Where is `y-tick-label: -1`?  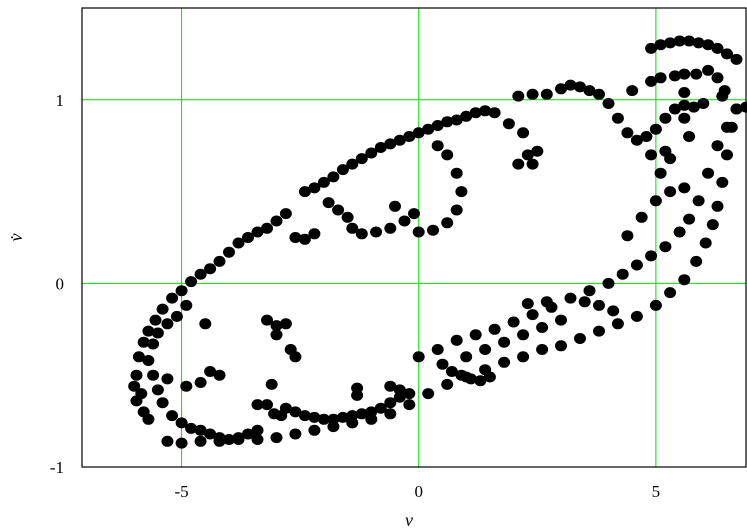
y-tick-label: -1 is located at coordinates (57, 467).